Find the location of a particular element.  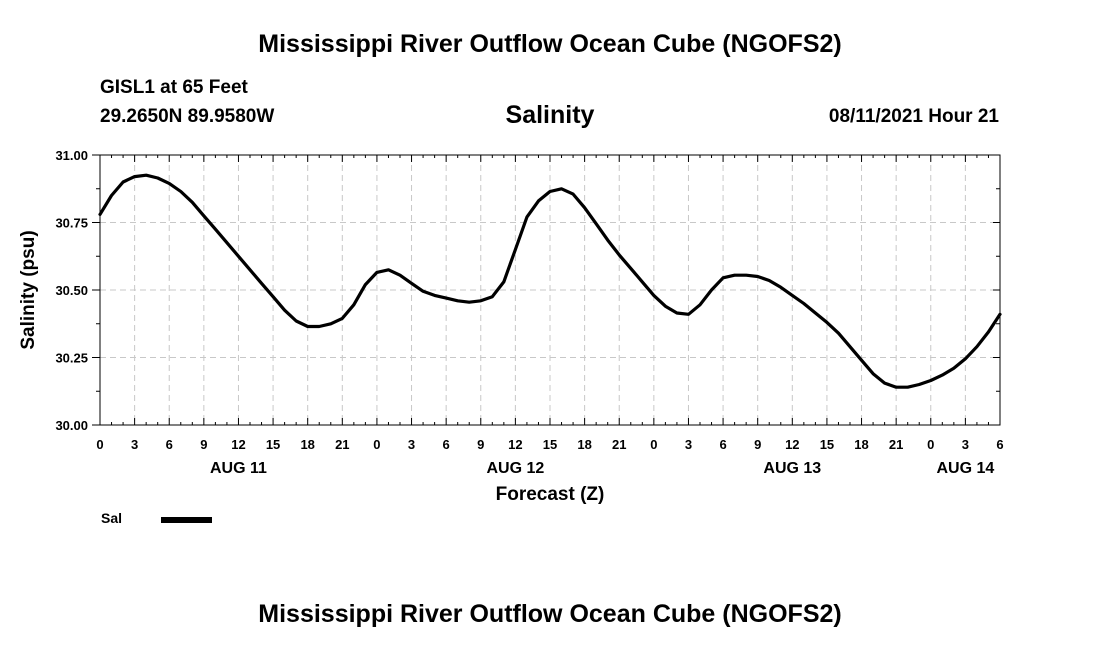

y-tick-label: 31.00 is located at coordinates (71, 155).